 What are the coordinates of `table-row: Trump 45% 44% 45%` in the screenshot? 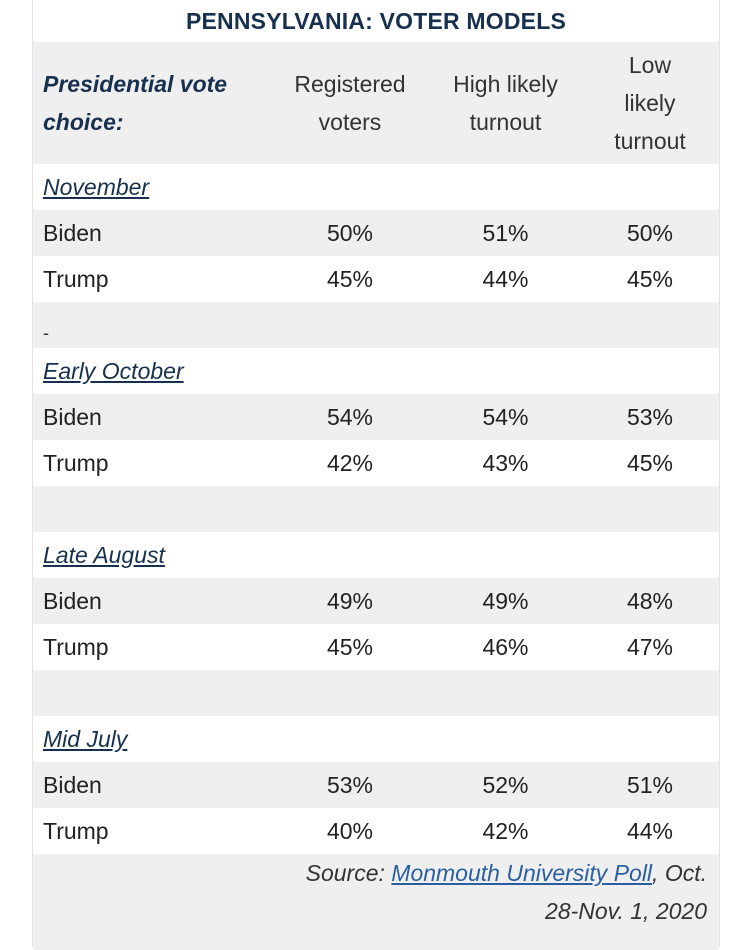 It's located at (376, 279).